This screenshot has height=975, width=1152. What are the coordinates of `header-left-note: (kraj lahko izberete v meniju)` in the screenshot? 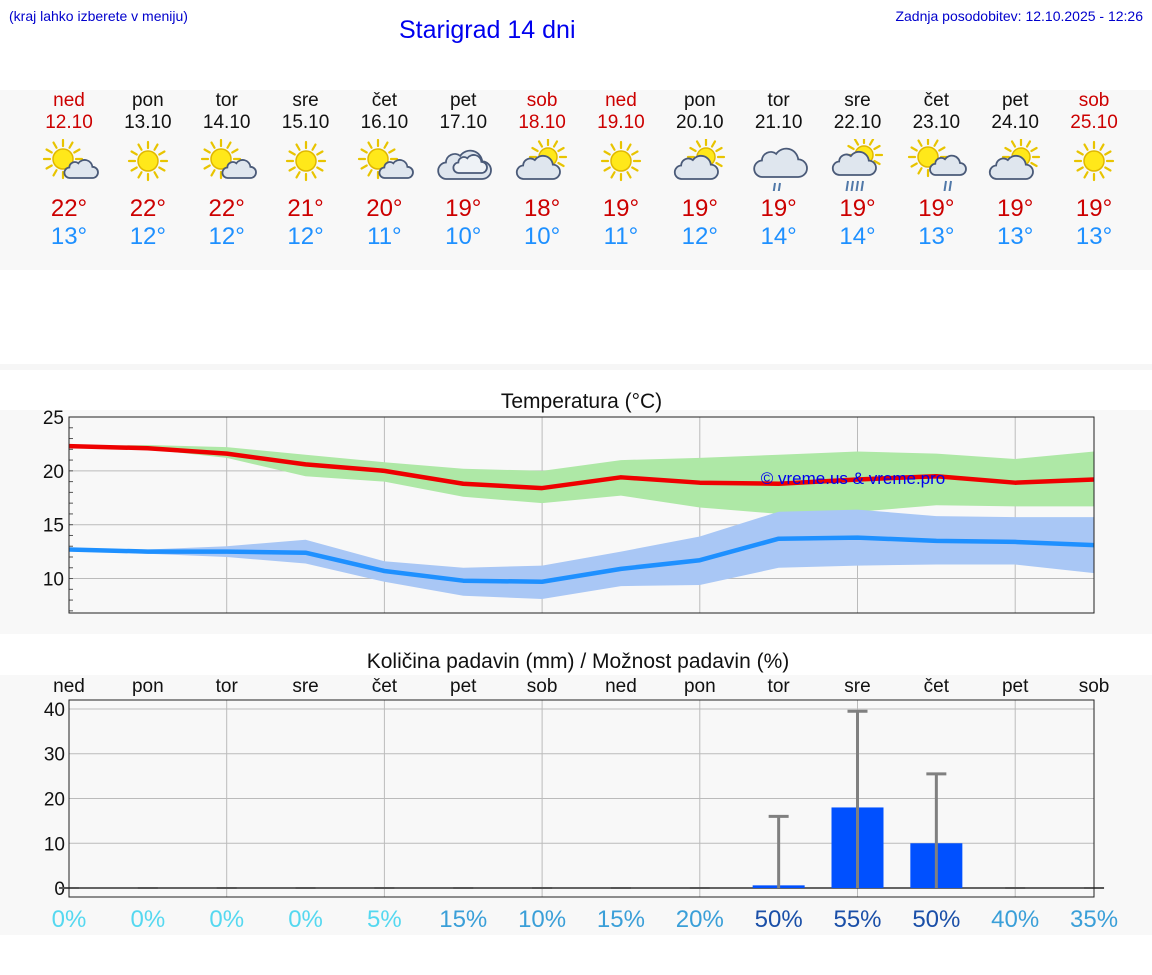 It's located at (98, 16).